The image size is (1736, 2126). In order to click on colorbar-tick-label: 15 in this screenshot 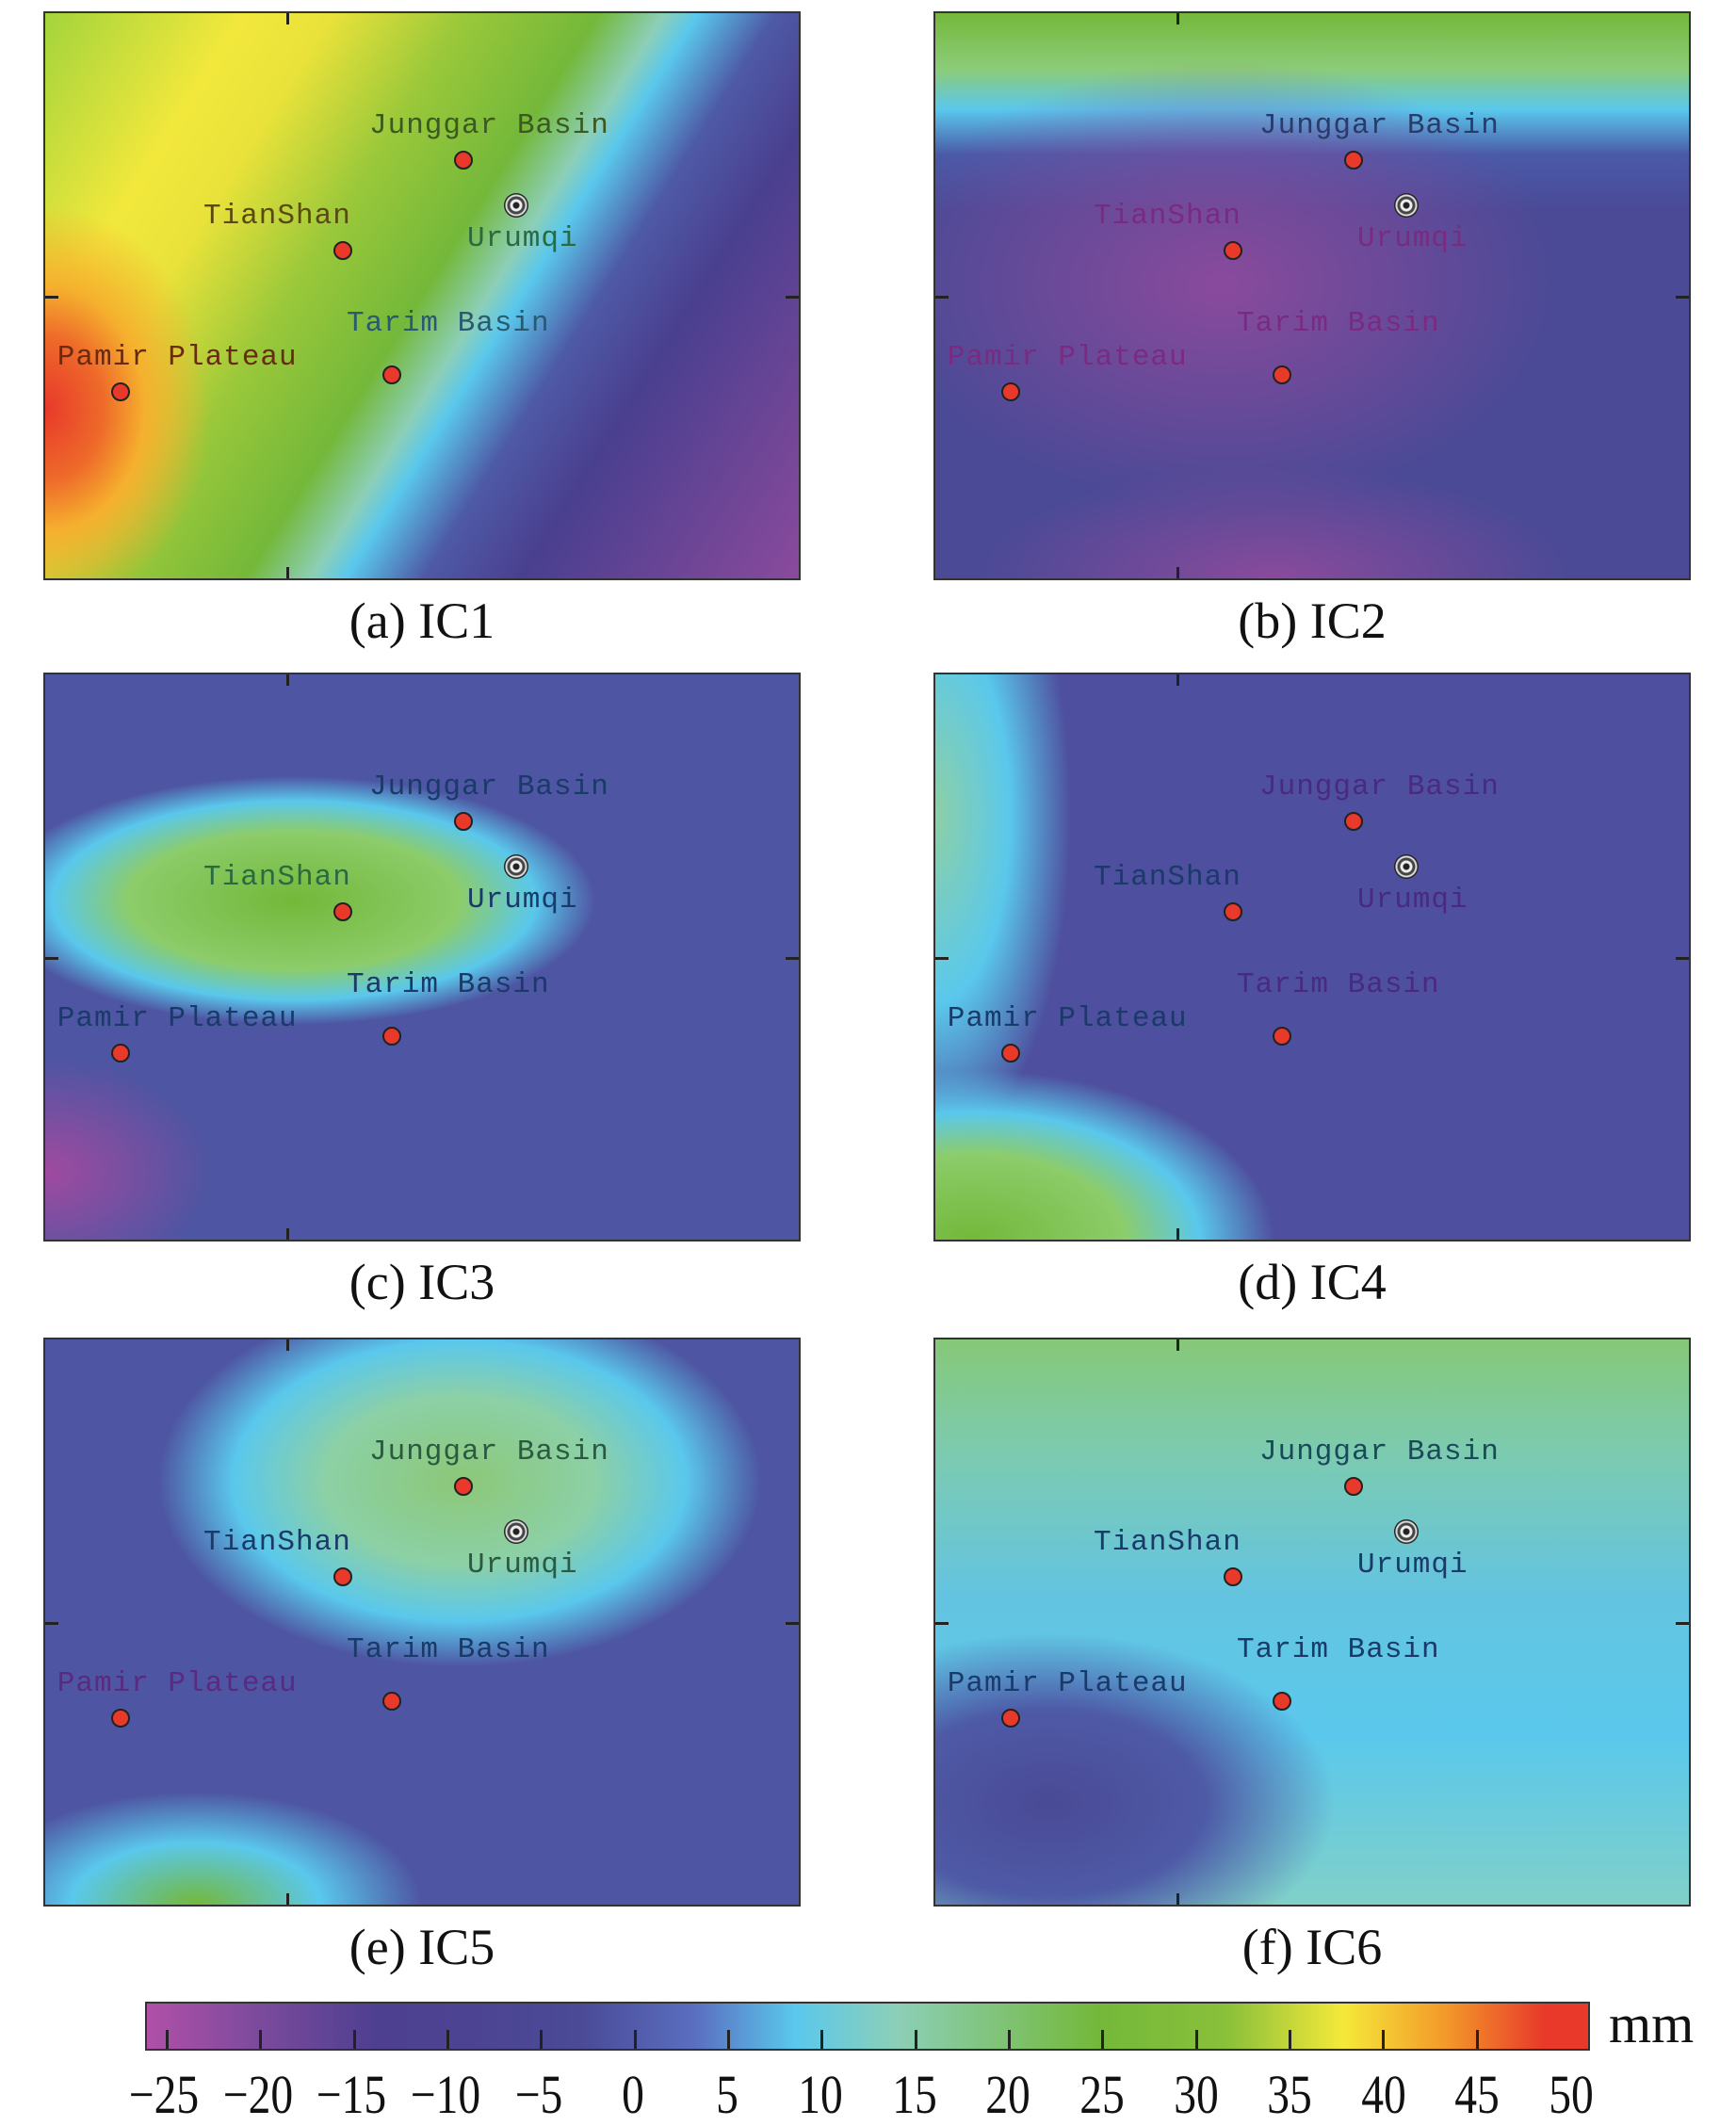, I will do `click(914, 2094)`.